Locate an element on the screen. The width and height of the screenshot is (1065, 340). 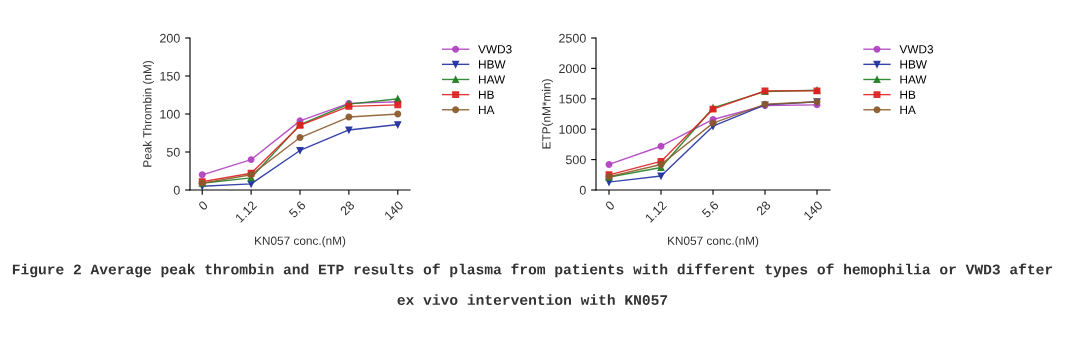
y-tick-label: 2500 is located at coordinates (572, 38).